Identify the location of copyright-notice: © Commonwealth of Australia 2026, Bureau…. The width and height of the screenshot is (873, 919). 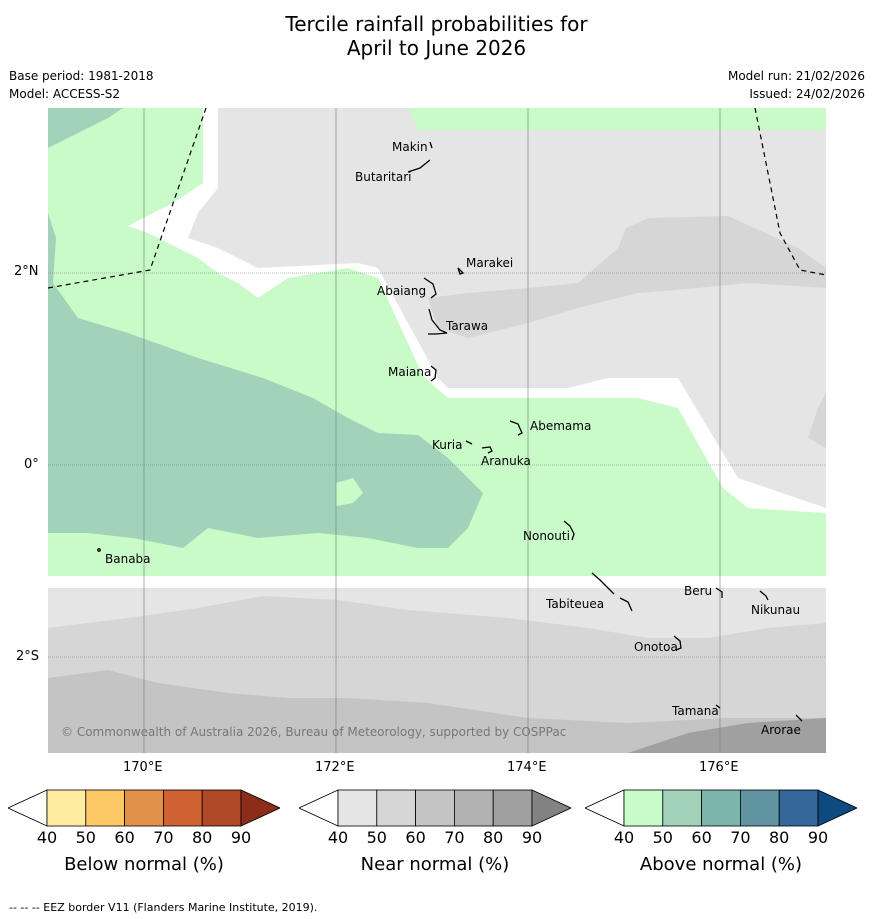
(313, 732).